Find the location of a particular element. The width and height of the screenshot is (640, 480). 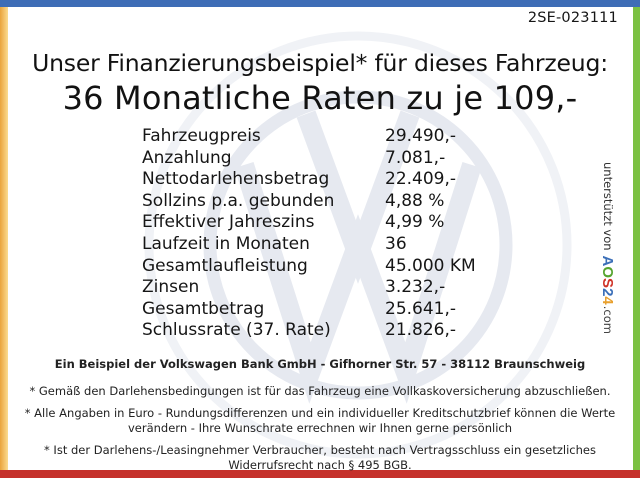

table-row: Gesamtbetrag 25.641,- is located at coordinates (309, 310).